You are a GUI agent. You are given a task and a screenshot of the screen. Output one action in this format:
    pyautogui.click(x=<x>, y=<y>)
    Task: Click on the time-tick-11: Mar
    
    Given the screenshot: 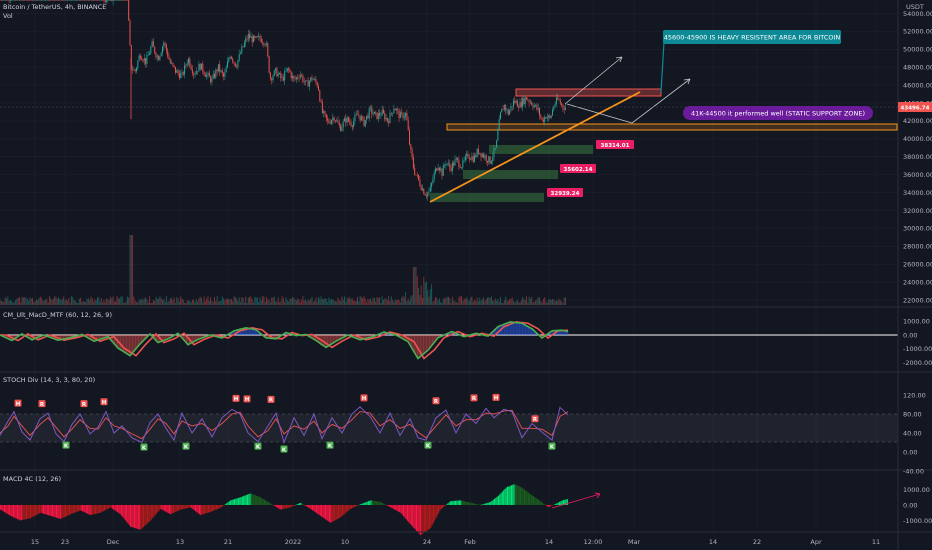 What is the action you would take?
    pyautogui.click(x=634, y=542)
    